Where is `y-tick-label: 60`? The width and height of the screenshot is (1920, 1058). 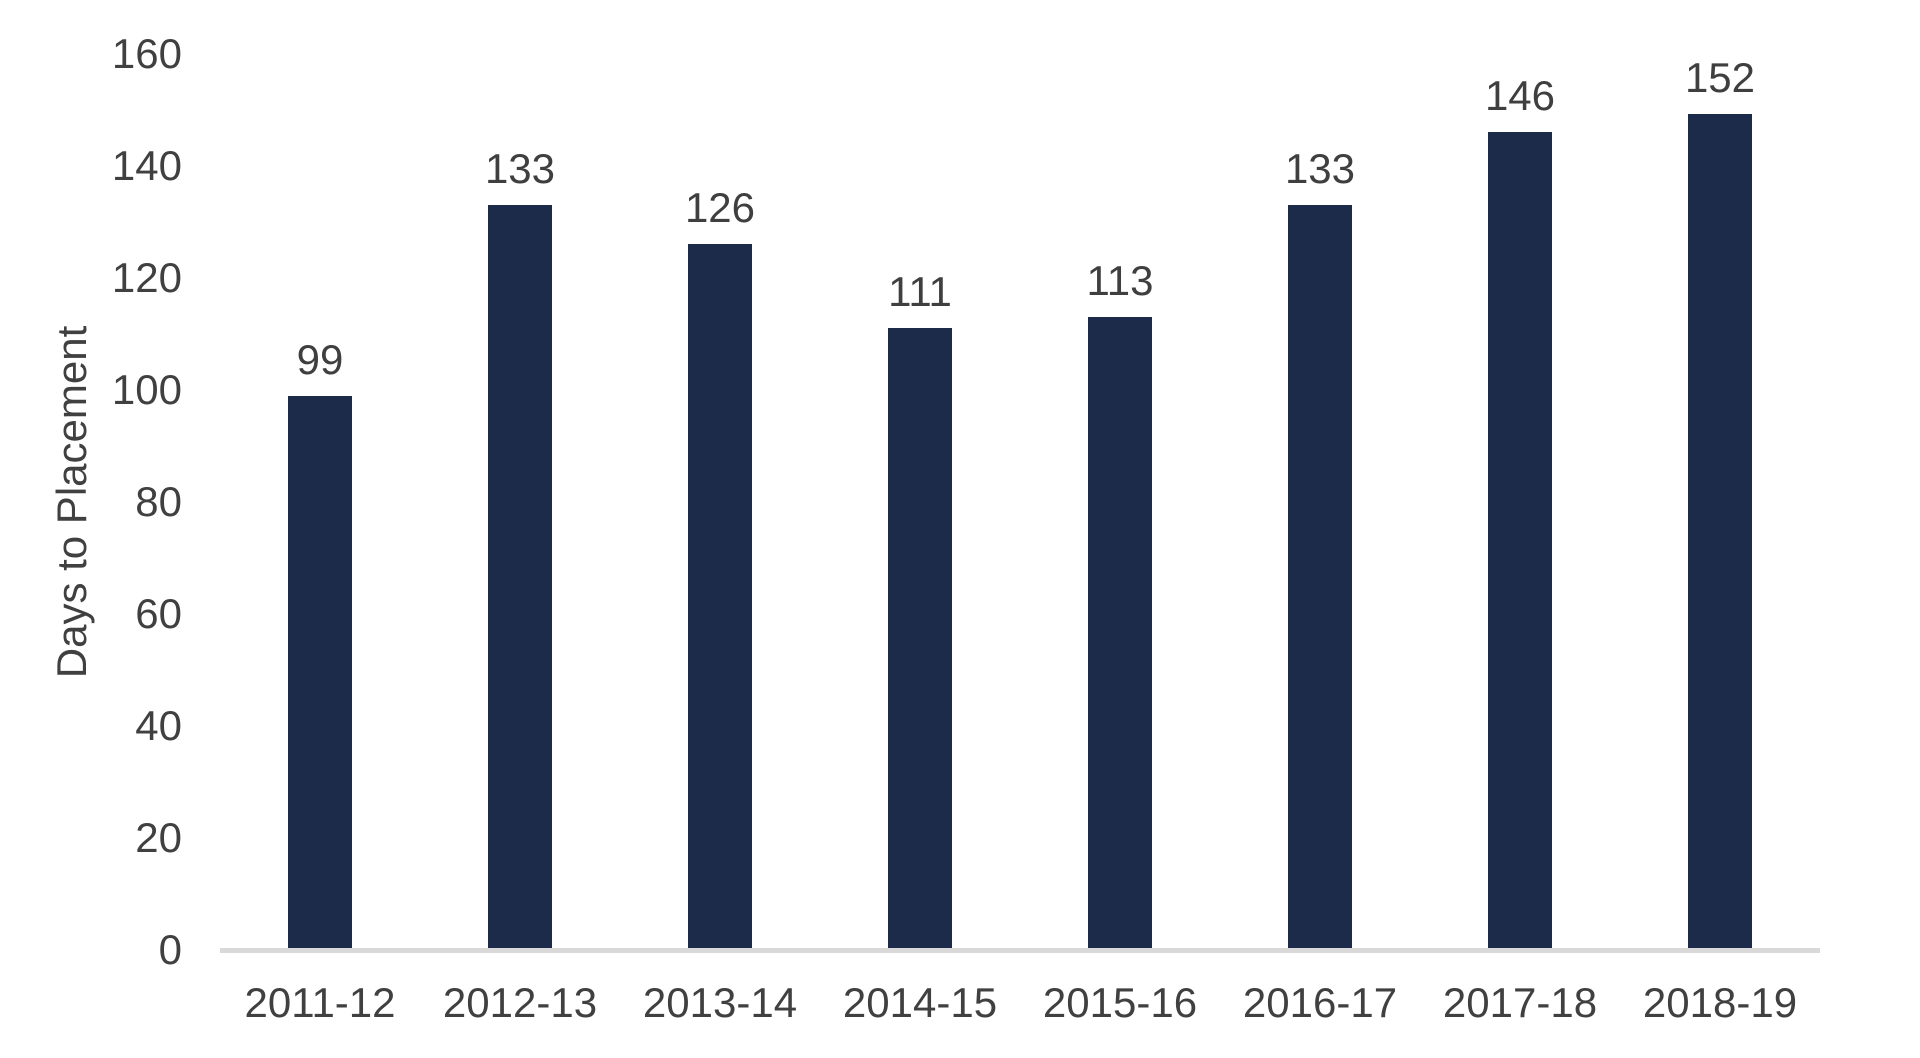
y-tick-label: 60 is located at coordinates (158, 613).